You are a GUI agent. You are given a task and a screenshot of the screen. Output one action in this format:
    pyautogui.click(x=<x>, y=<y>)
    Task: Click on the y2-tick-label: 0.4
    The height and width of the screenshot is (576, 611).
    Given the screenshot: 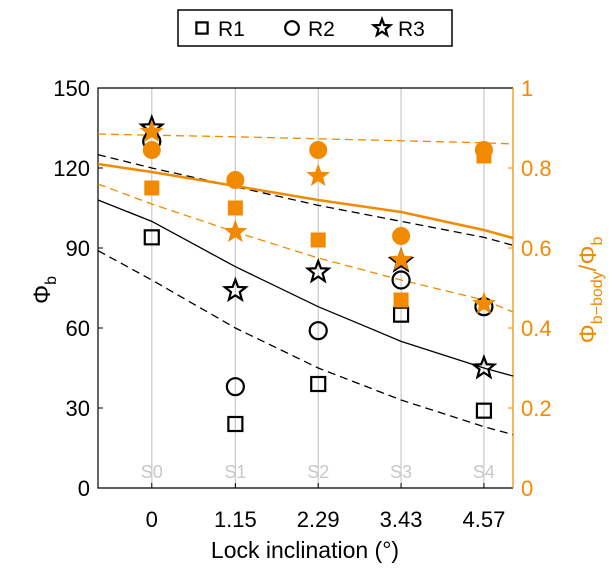 What is the action you would take?
    pyautogui.click(x=536, y=328)
    